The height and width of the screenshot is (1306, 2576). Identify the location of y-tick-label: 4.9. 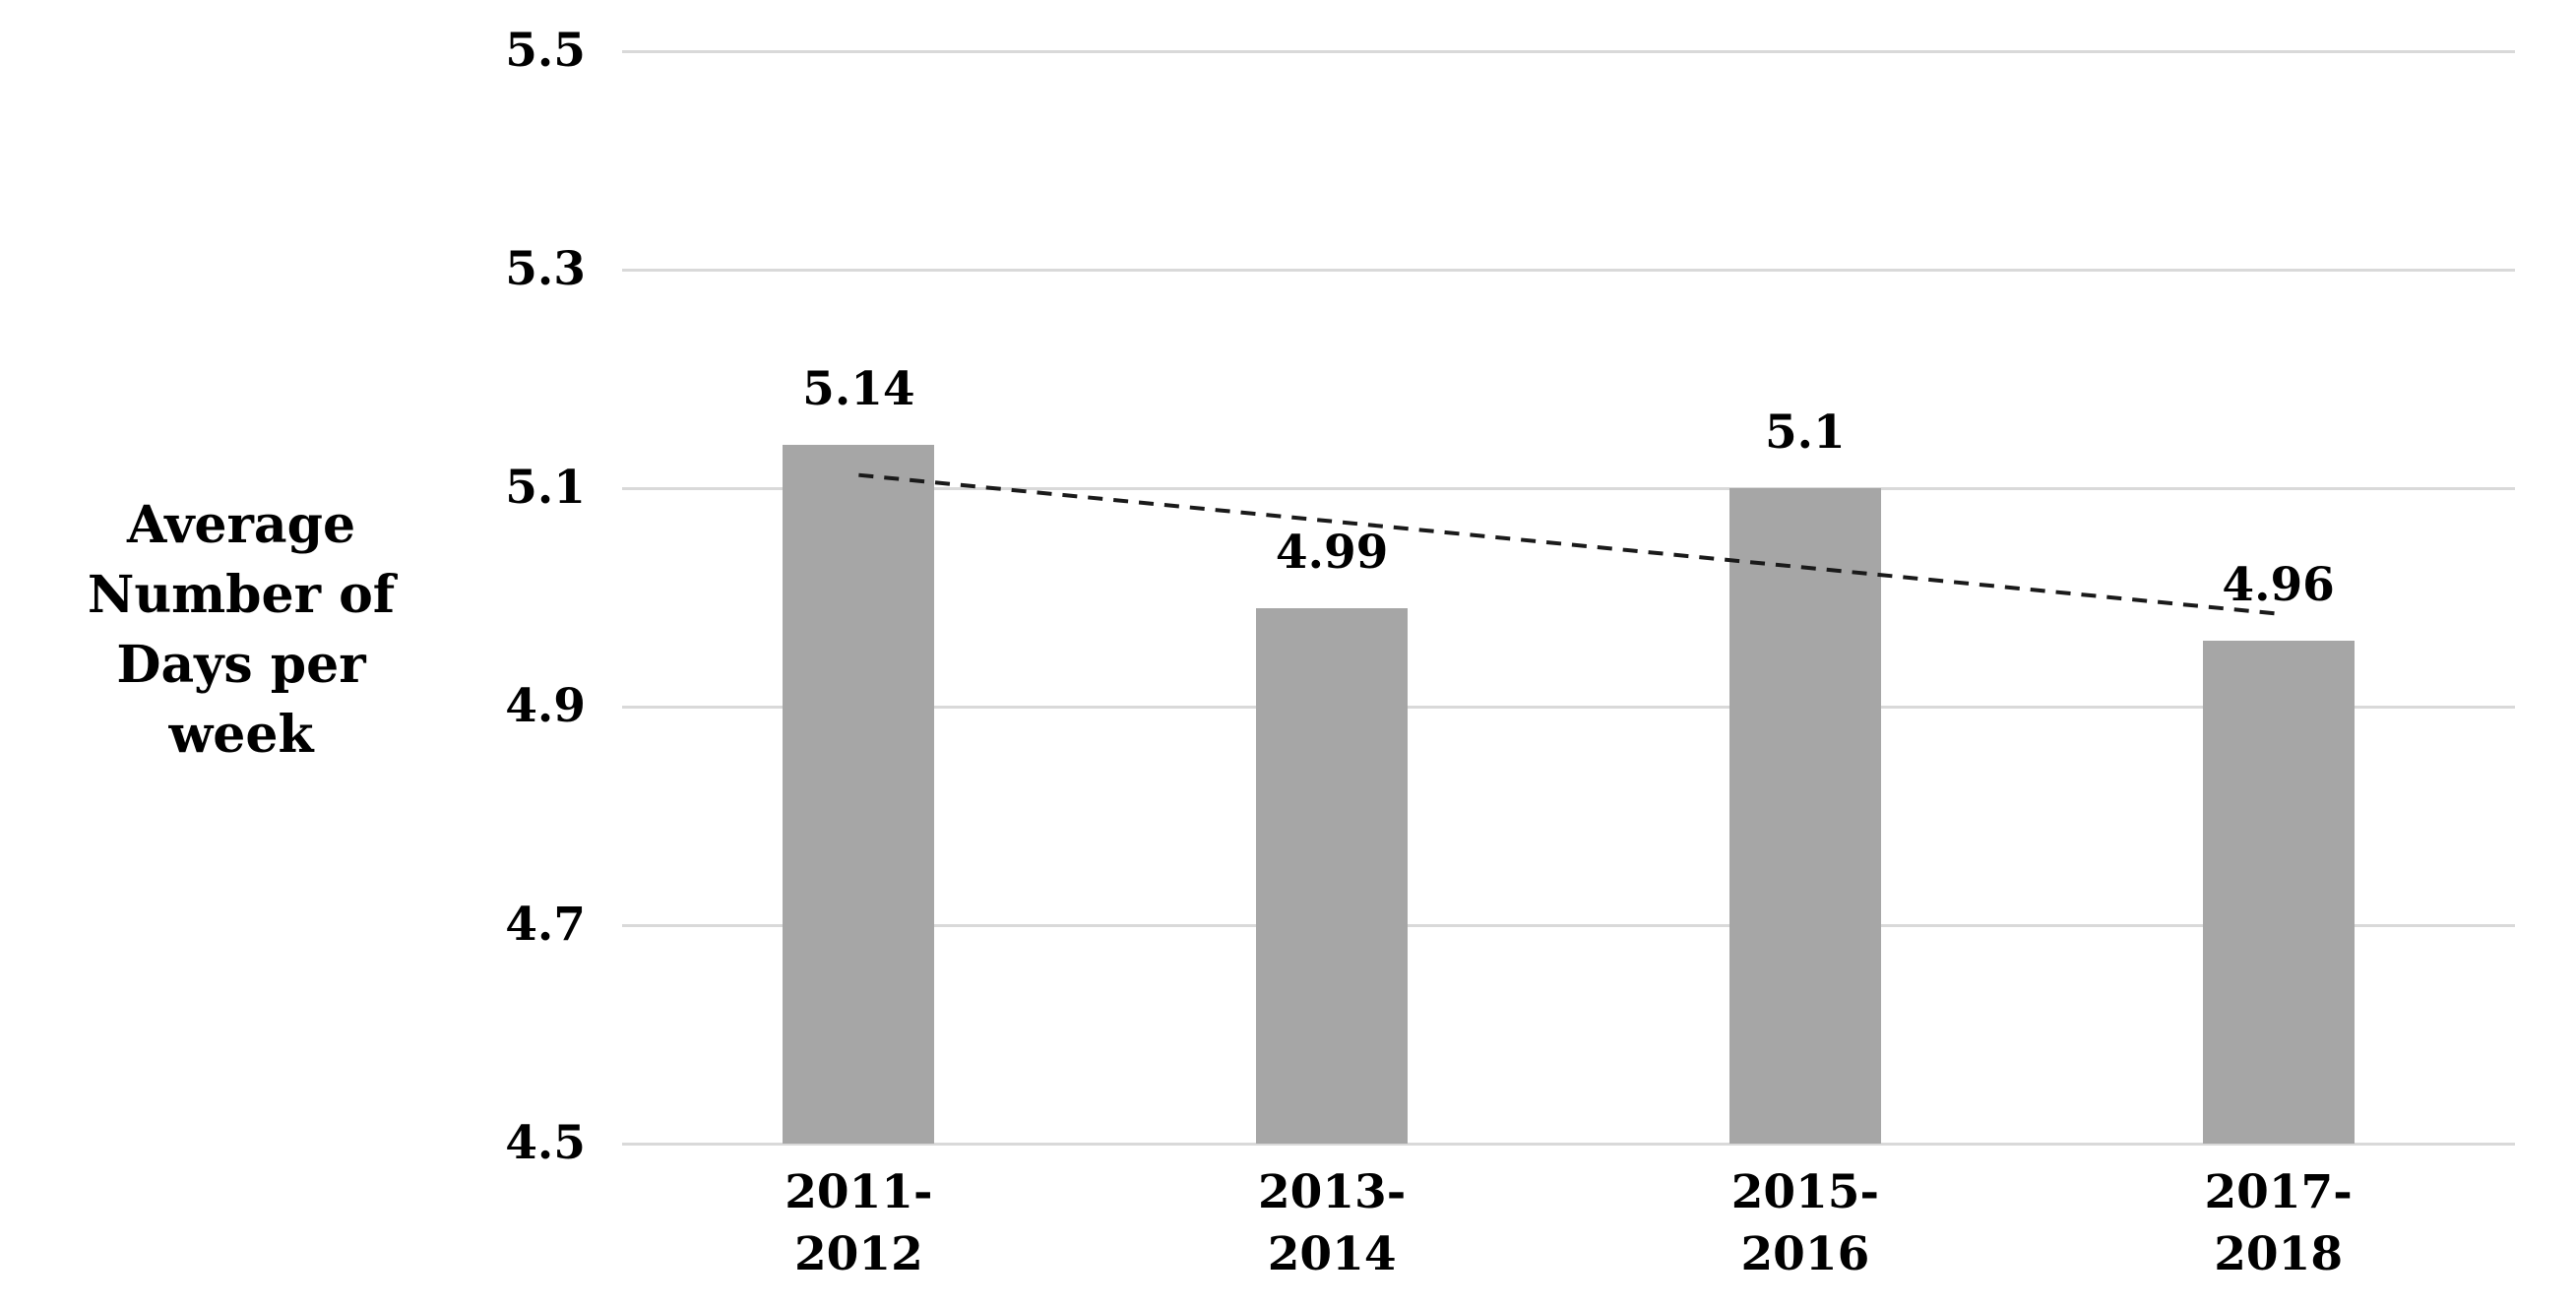
(545, 706).